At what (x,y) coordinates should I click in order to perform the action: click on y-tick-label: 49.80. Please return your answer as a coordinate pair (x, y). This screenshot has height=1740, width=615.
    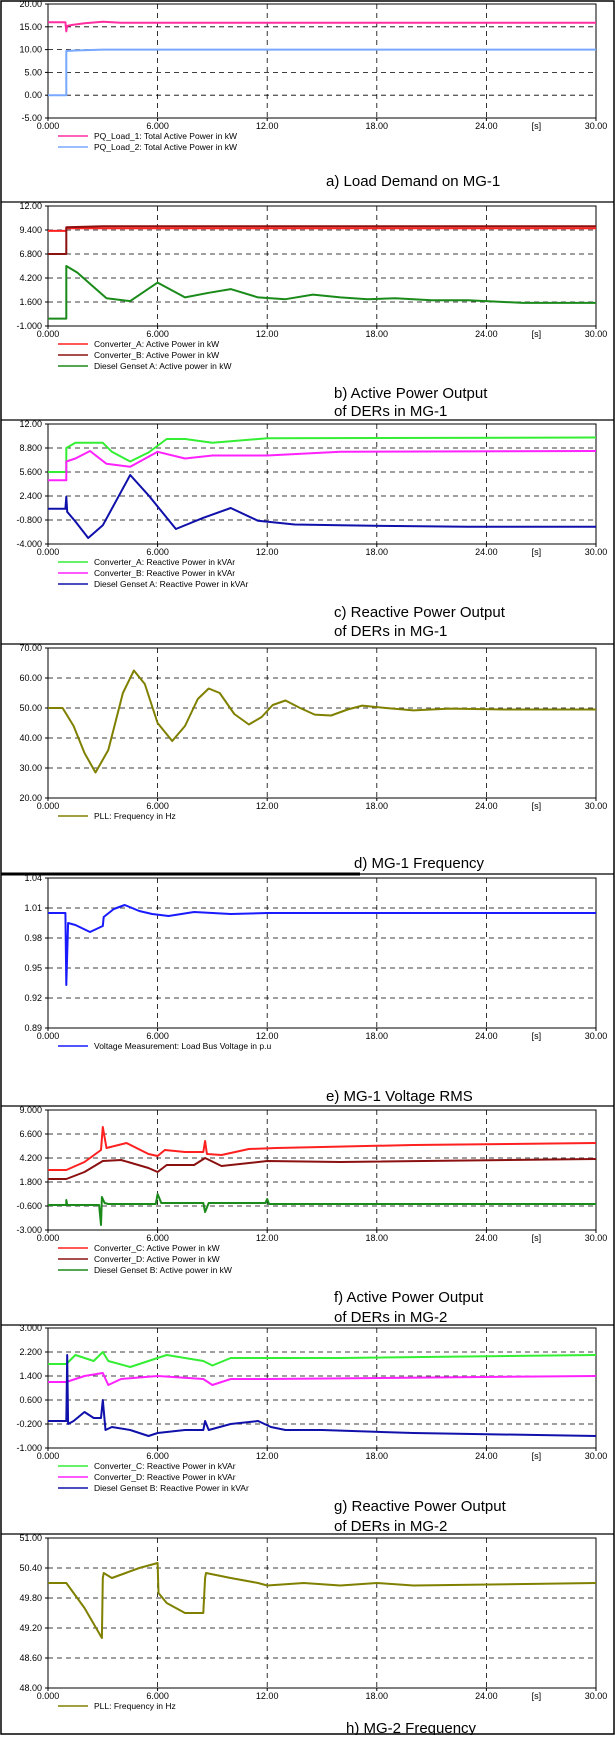
    Looking at the image, I should click on (30, 1598).